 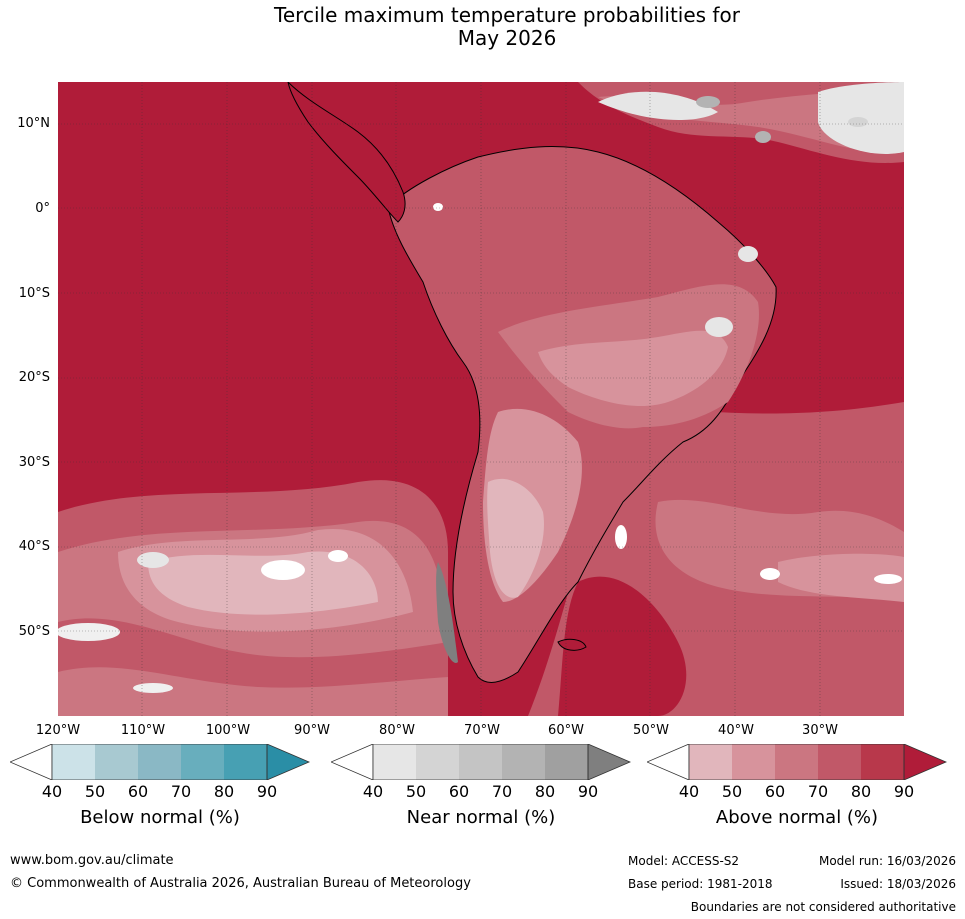 I want to click on above-normal-tick: 80, so click(x=861, y=791).